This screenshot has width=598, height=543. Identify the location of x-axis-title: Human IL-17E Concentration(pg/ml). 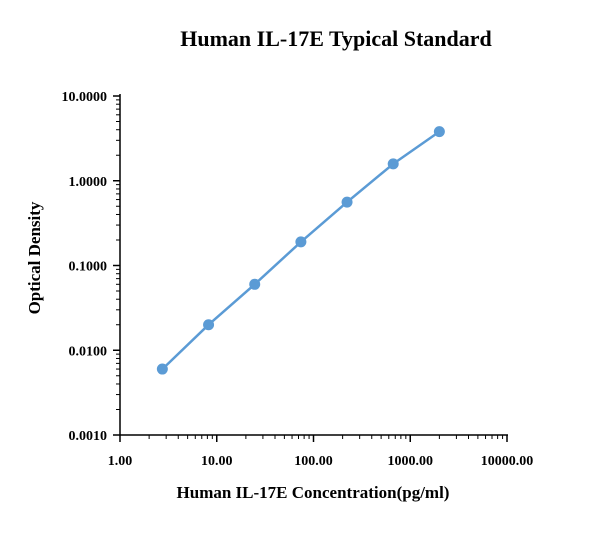
(313, 492).